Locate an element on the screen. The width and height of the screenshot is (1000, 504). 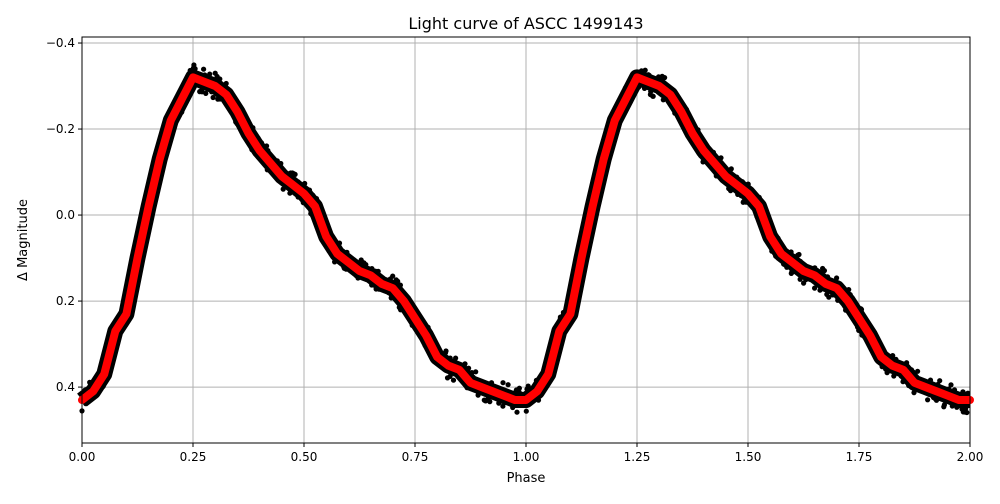
x-ticks: 0.00 0.25 0.50 0.75 1.00 1.25 1.50 1.75 2.00 is located at coordinates (526, 453).